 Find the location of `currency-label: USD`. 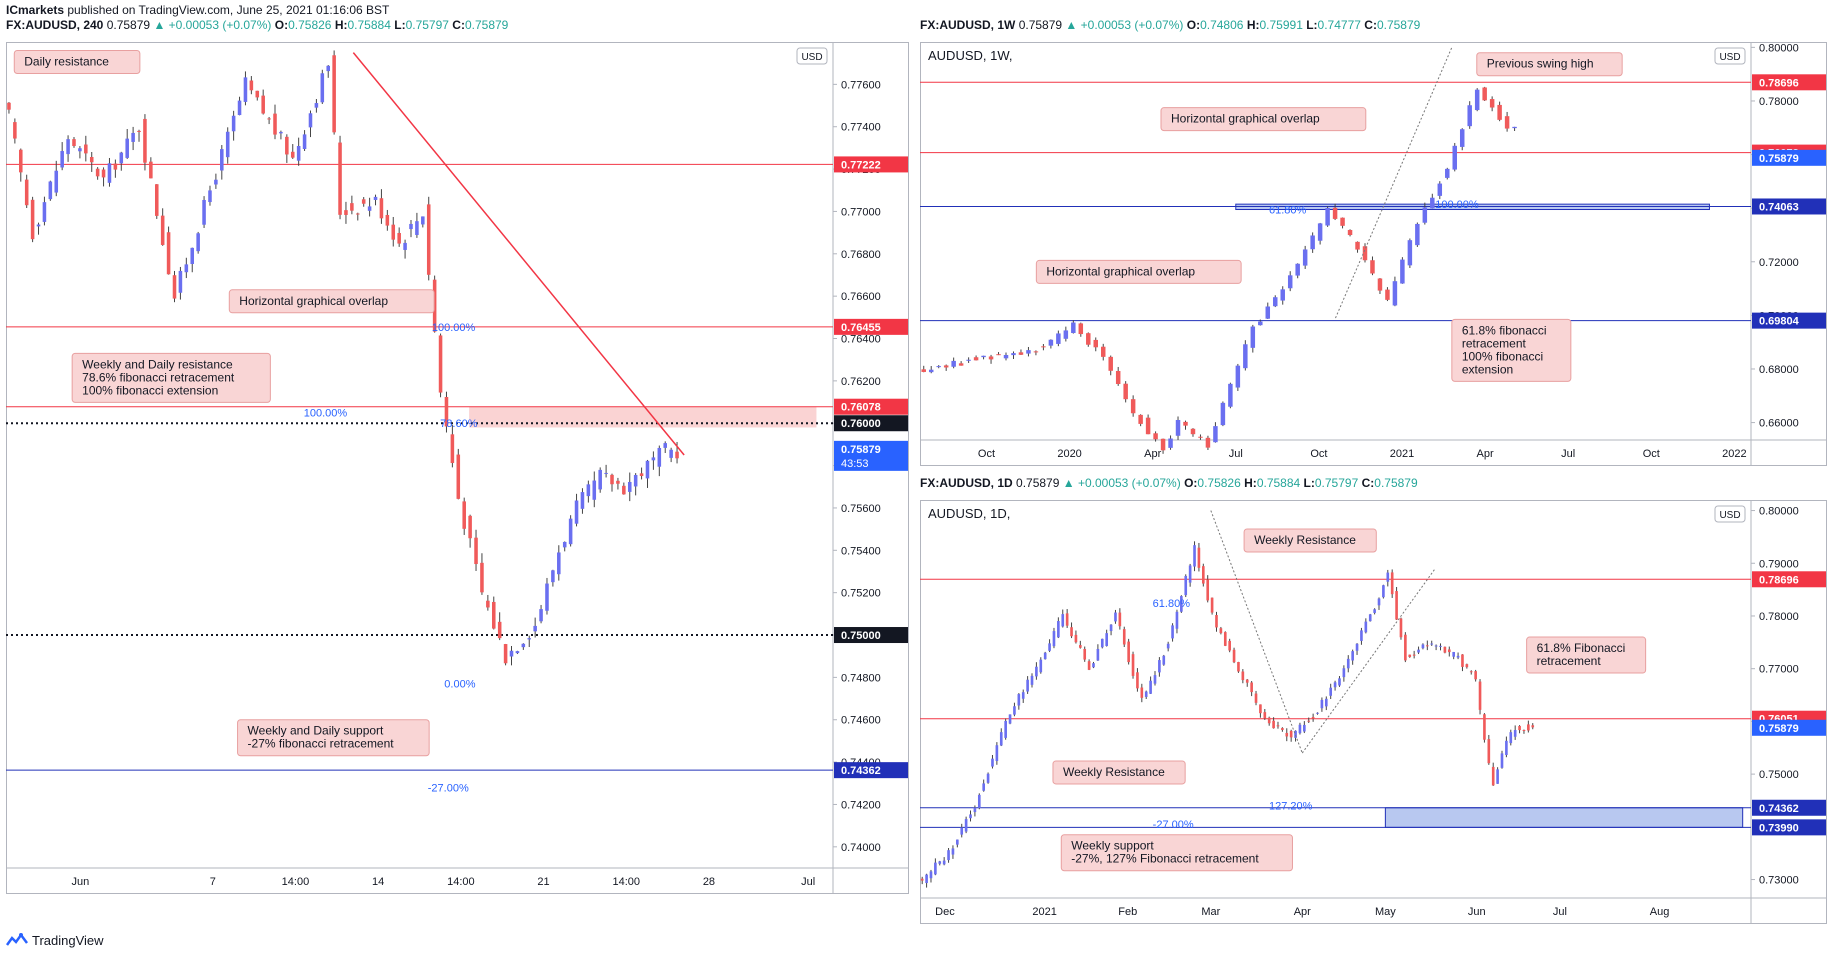

currency-label: USD is located at coordinates (811, 57).